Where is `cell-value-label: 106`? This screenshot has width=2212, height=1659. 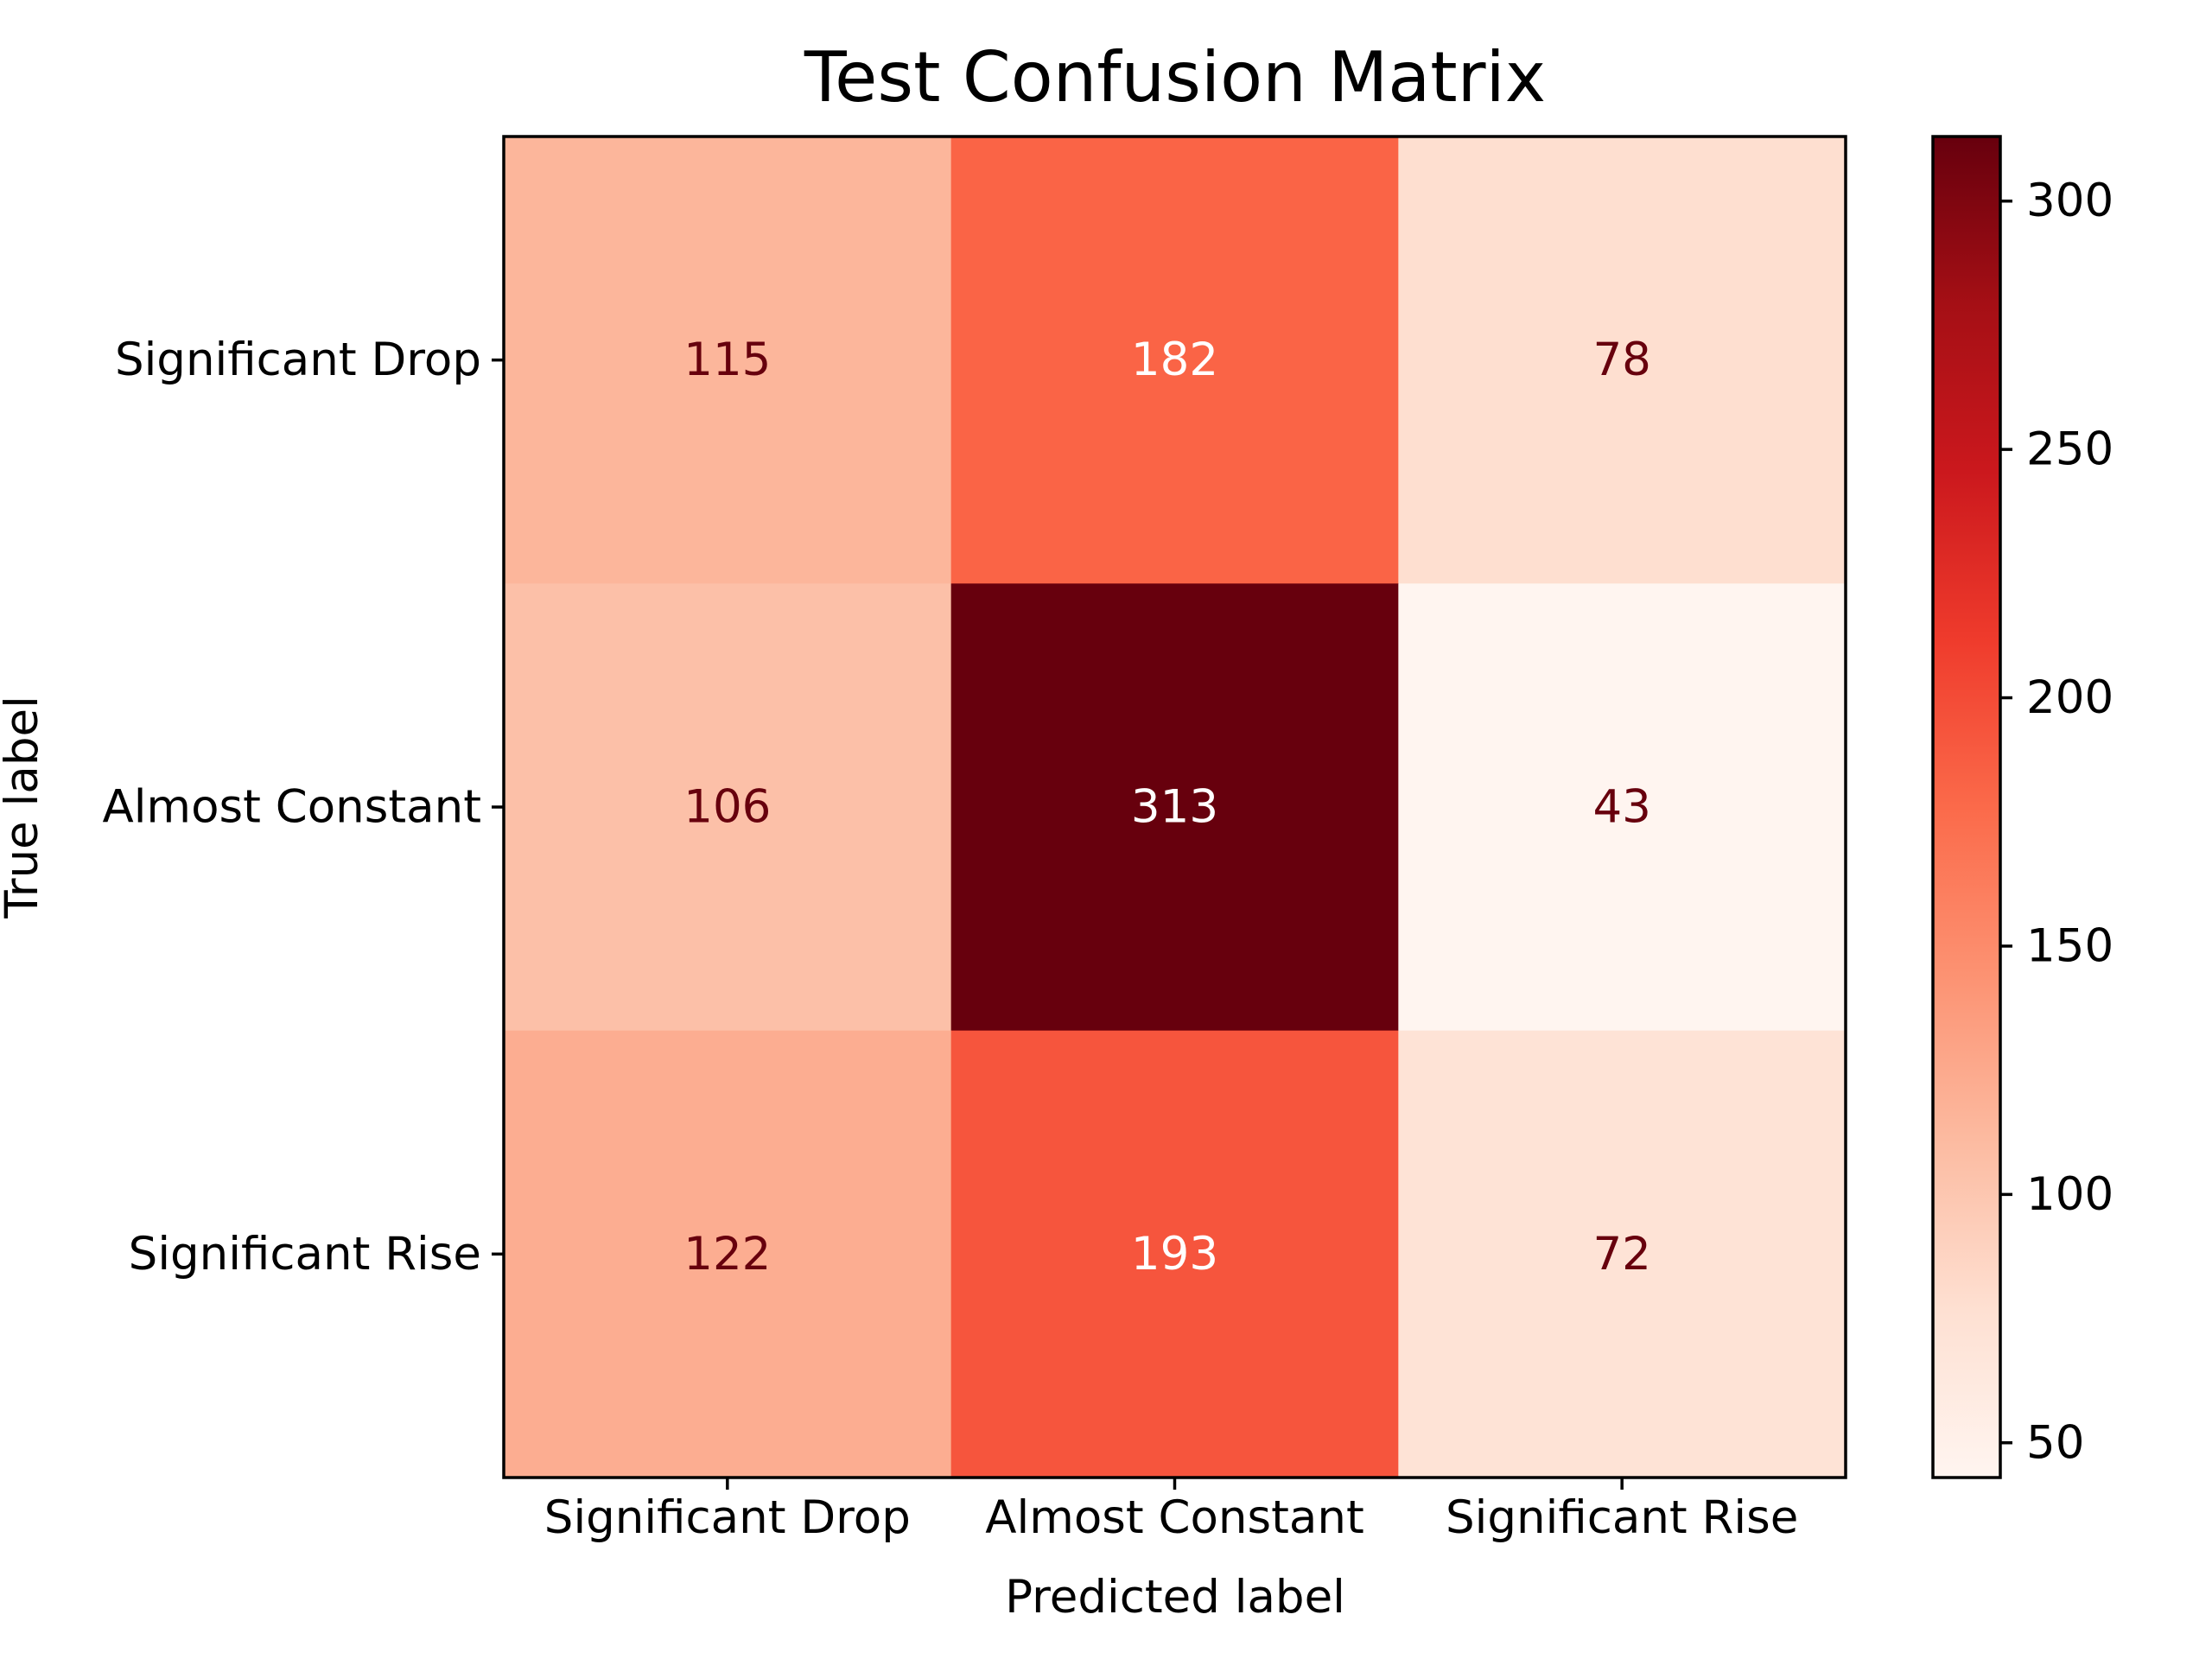
cell-value-label: 106 is located at coordinates (727, 807).